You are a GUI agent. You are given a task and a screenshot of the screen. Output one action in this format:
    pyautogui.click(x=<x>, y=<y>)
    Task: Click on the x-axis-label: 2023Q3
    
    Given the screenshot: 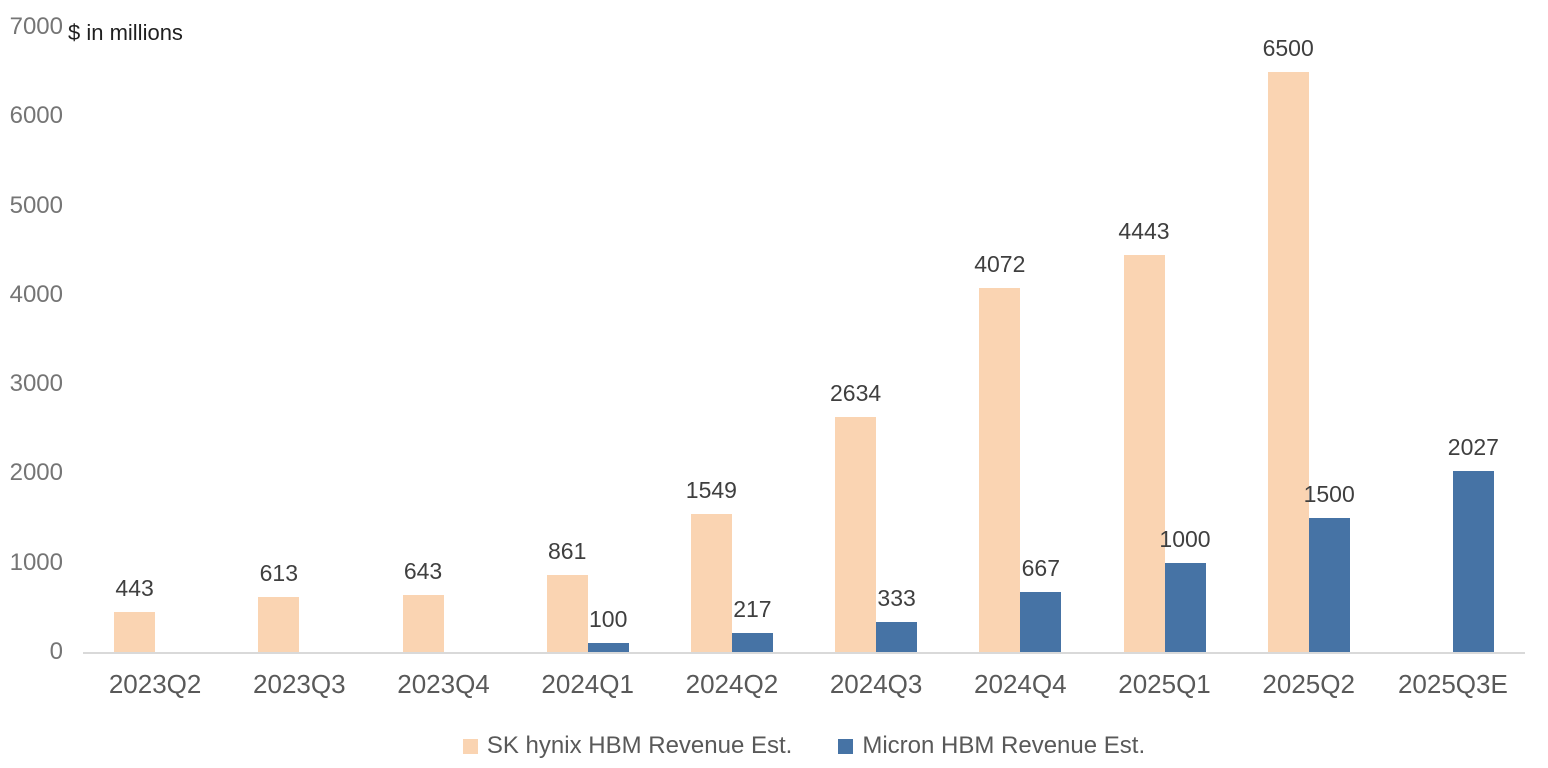 What is the action you would take?
    pyautogui.click(x=299, y=684)
    